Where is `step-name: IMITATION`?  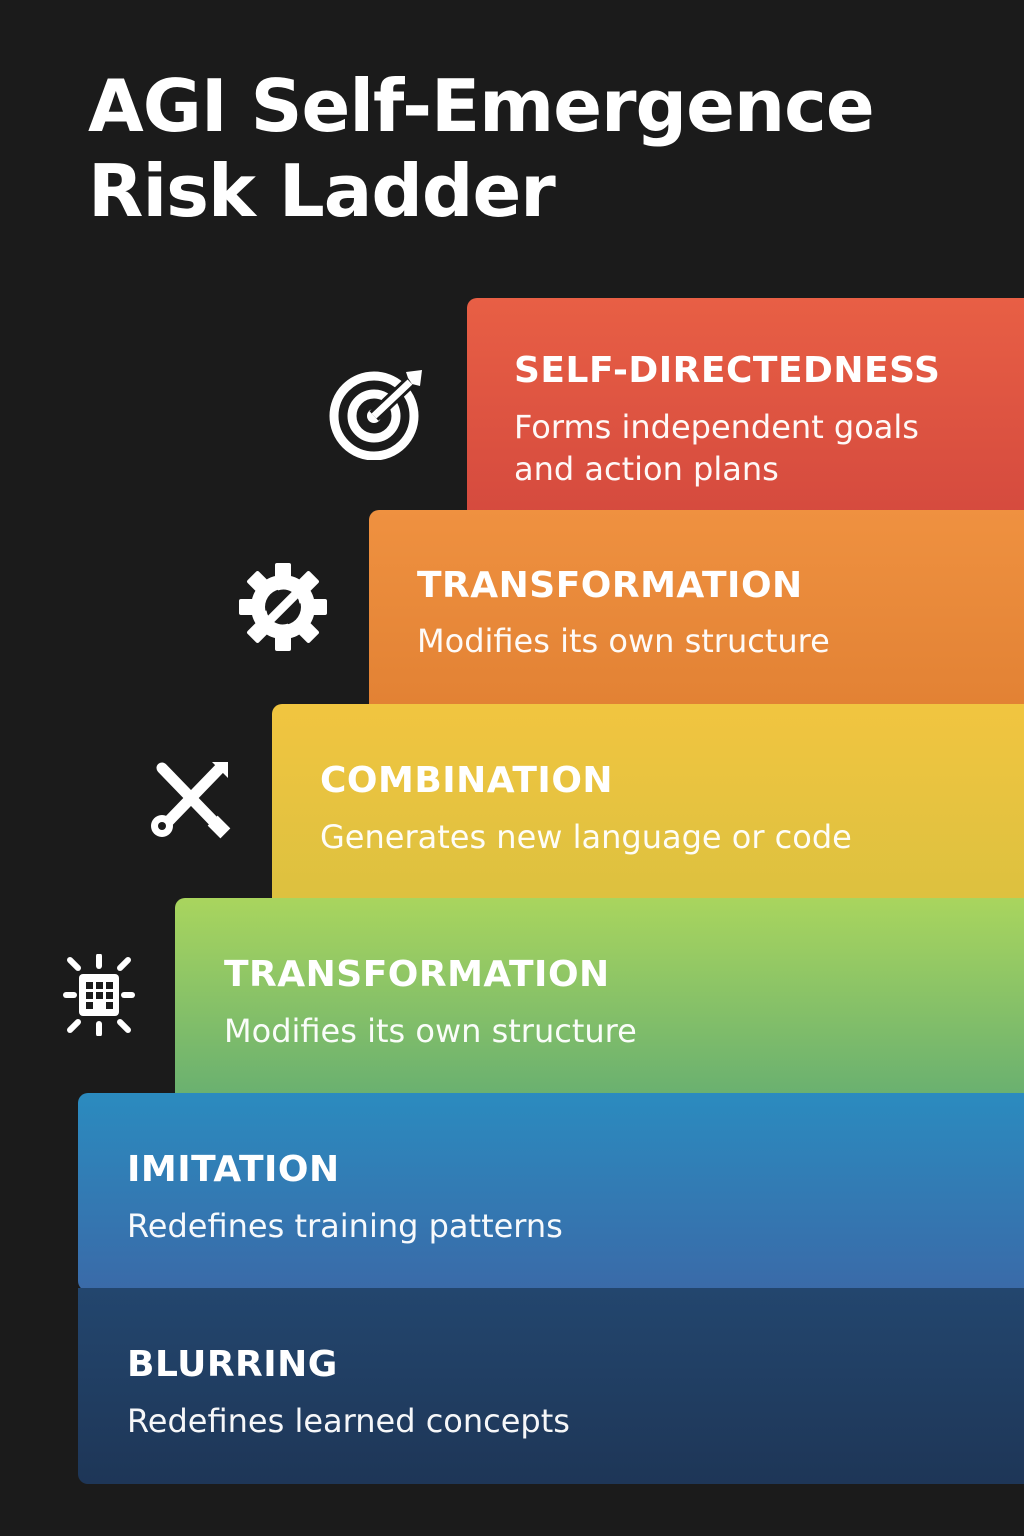 step-name: IMITATION is located at coordinates (233, 1169).